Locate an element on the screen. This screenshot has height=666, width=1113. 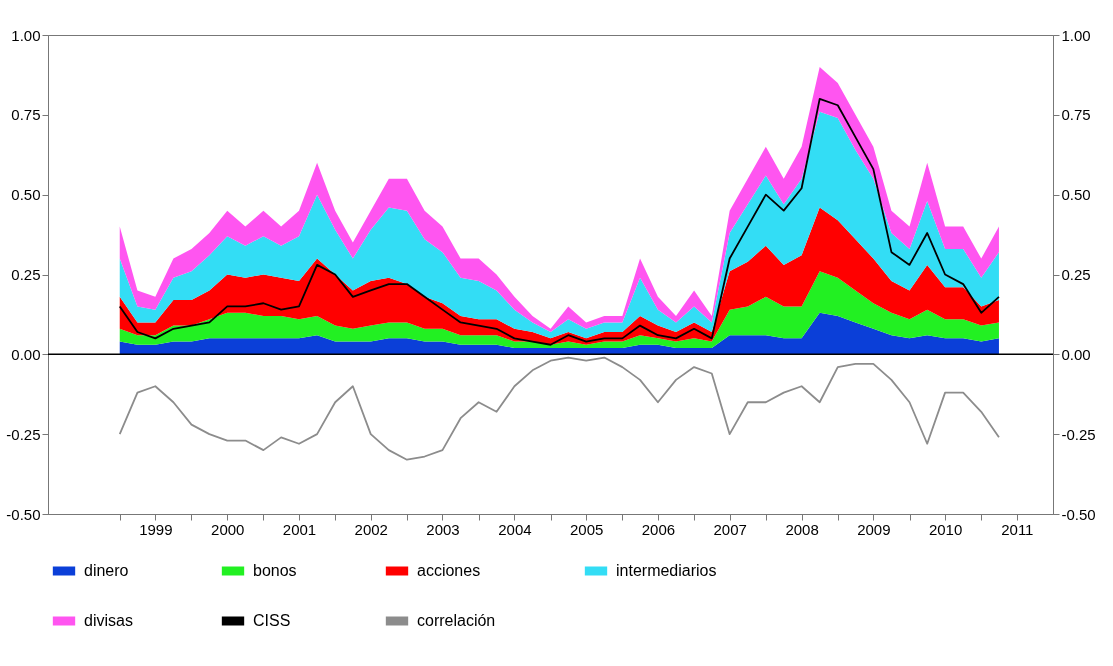
x-tick-label: 2003 is located at coordinates (443, 529).